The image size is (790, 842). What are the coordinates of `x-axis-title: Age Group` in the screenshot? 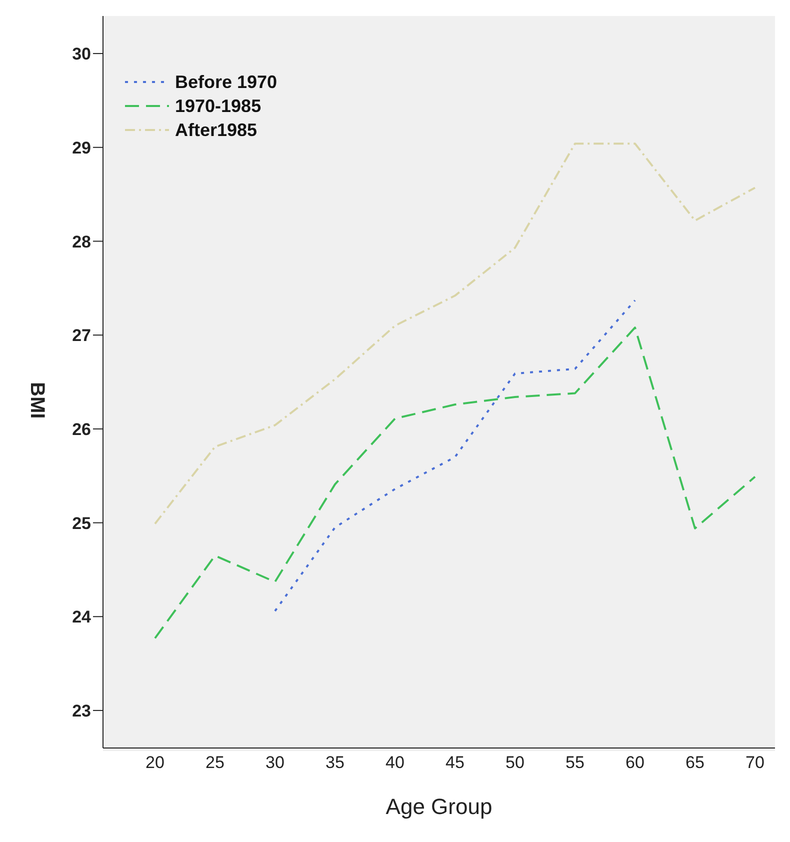 It's located at (439, 806).